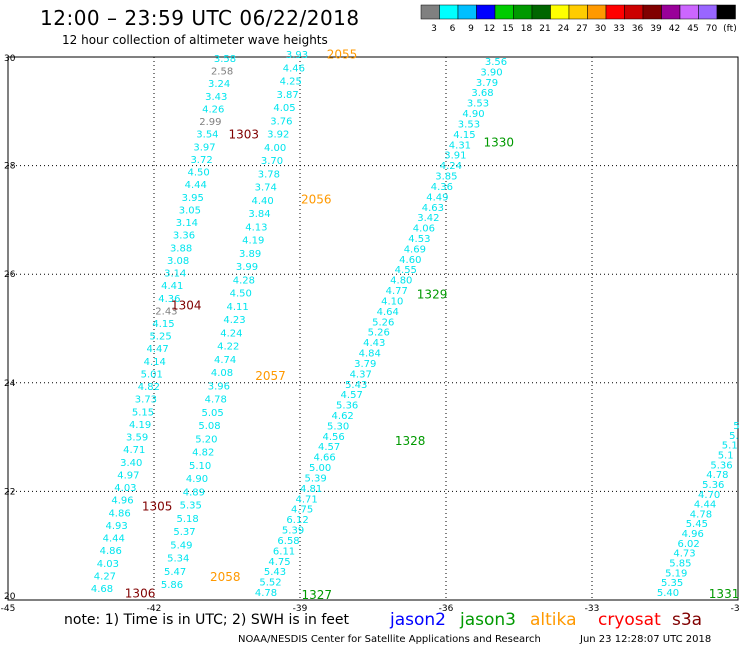 This screenshot has height=650, width=740. I want to click on lat-tick-label: 24, so click(10, 384).